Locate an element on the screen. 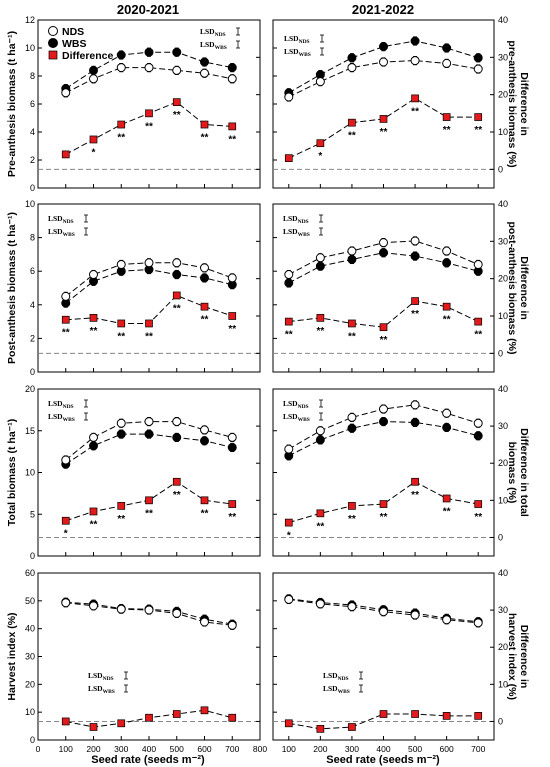  y-tick-label: 10 is located at coordinates (30, 48).